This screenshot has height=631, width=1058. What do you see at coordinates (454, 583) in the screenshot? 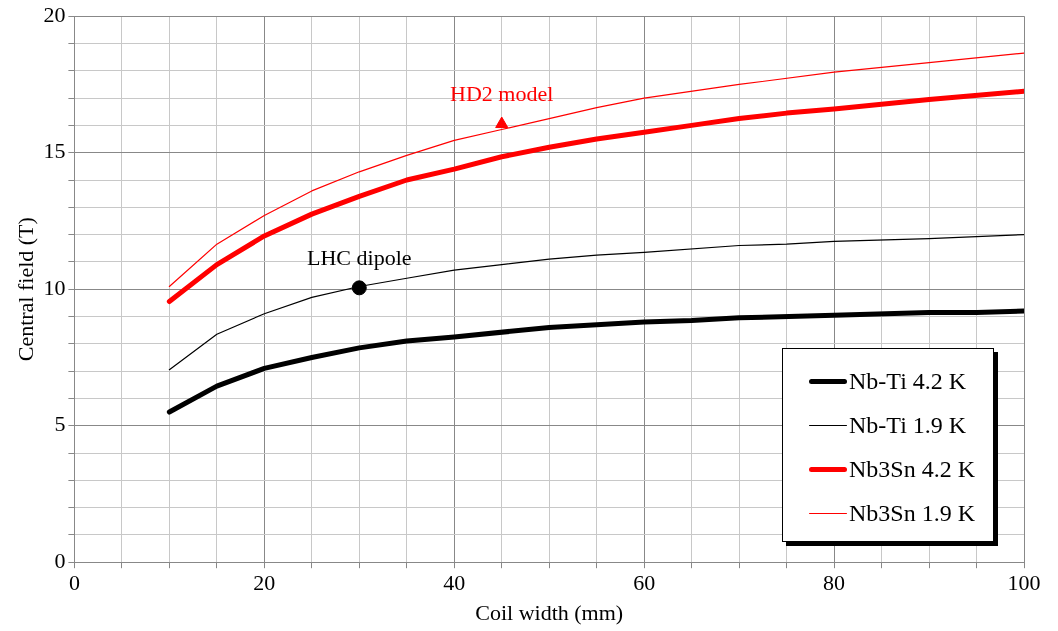
I see `x-tick-label: 40` at bounding box center [454, 583].